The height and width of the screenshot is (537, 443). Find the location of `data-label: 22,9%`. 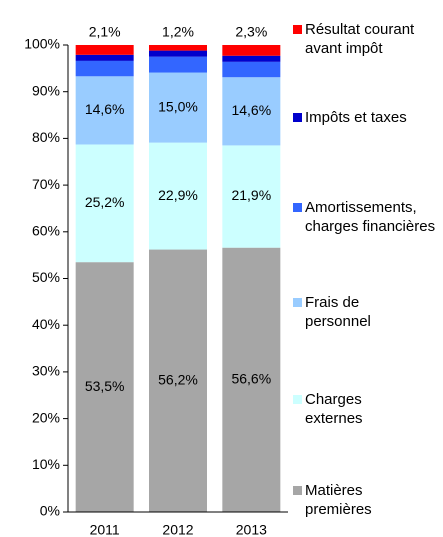

data-label: 22,9% is located at coordinates (178, 195).